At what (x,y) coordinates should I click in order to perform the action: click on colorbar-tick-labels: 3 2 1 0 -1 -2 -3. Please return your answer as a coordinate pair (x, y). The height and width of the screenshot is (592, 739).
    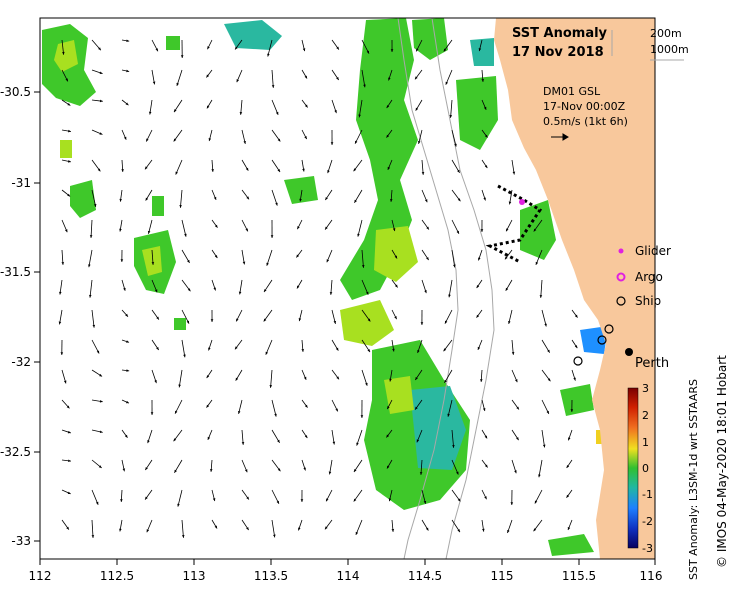
    Looking at the image, I should click on (647, 468).